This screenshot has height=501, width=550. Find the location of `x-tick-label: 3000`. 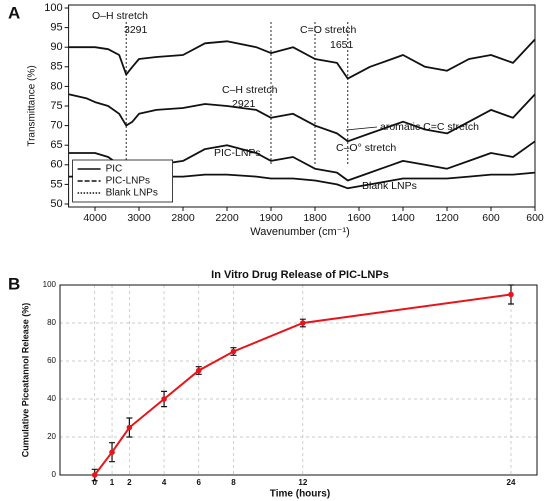

x-tick-label: 3000 is located at coordinates (139, 218).